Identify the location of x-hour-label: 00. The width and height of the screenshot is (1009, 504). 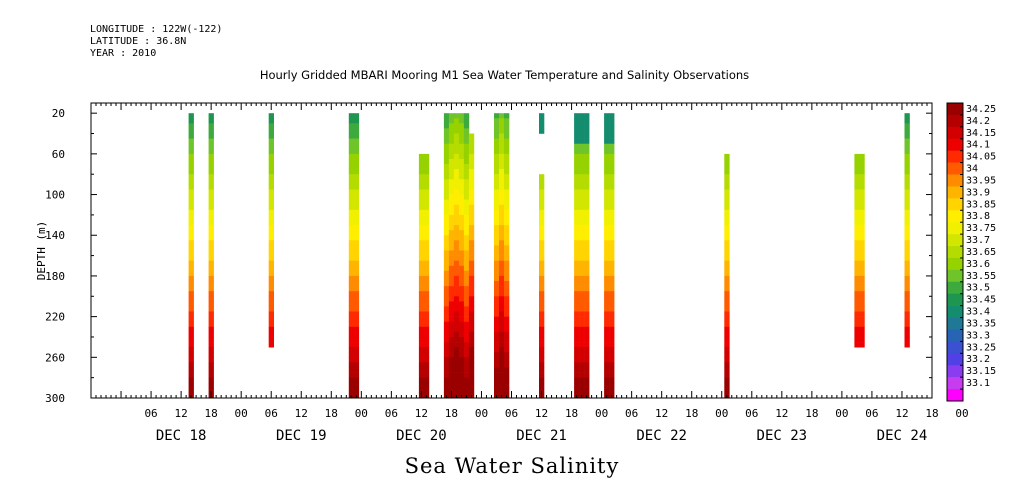
(601, 413).